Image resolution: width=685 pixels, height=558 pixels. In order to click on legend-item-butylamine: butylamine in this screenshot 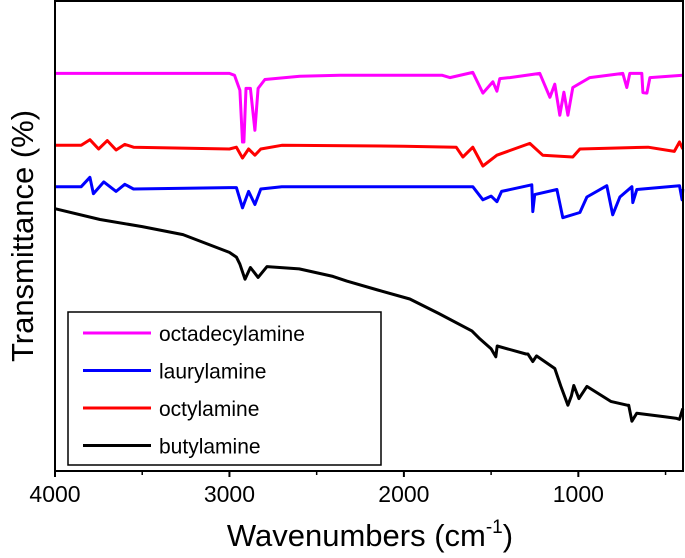, I will do `click(172, 447)`.